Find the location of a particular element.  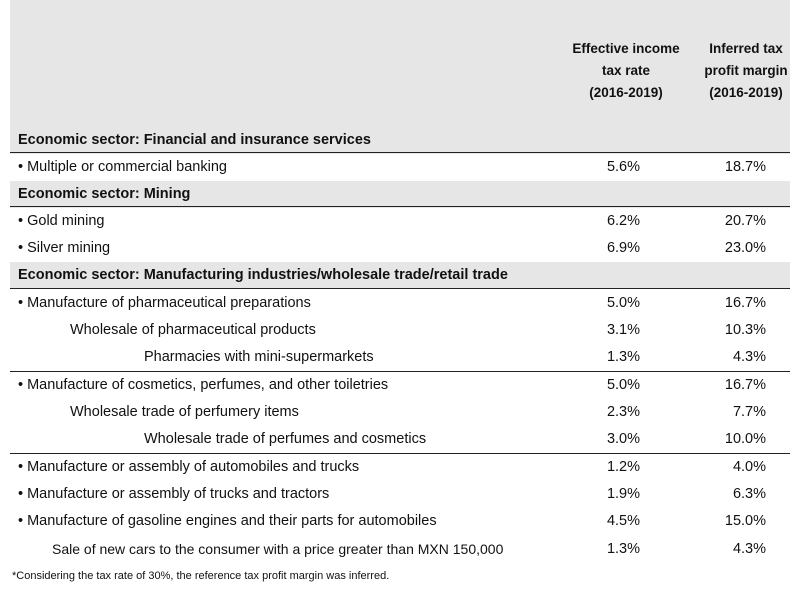

row-margin: 23.0% is located at coordinates (745, 248).